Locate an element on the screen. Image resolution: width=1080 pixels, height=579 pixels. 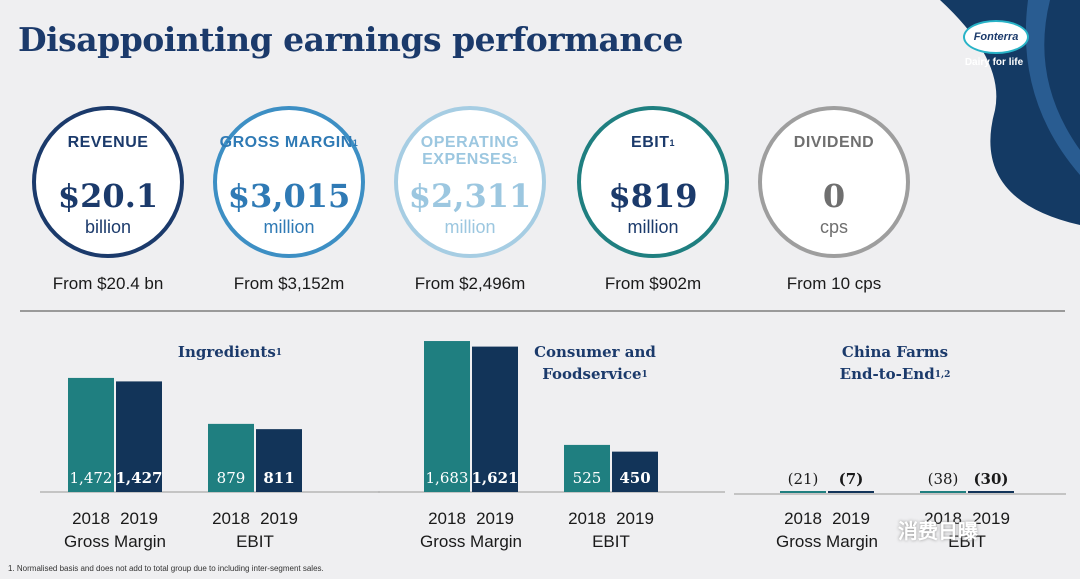
kpi-from: From $2,496m is located at coordinates (470, 283).